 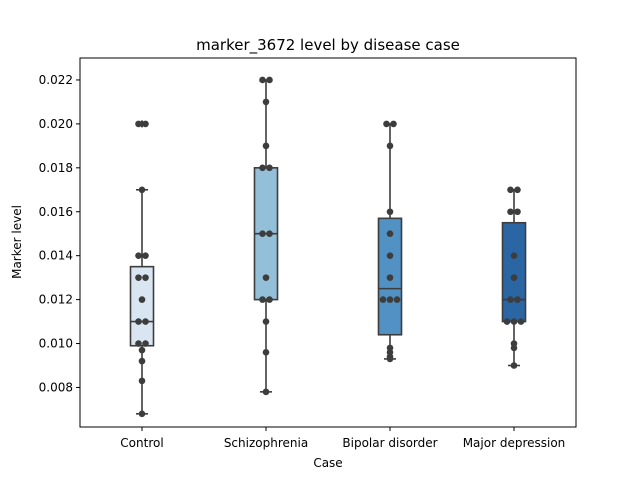 I want to click on y-axis-label: Marker level, so click(x=17, y=242).